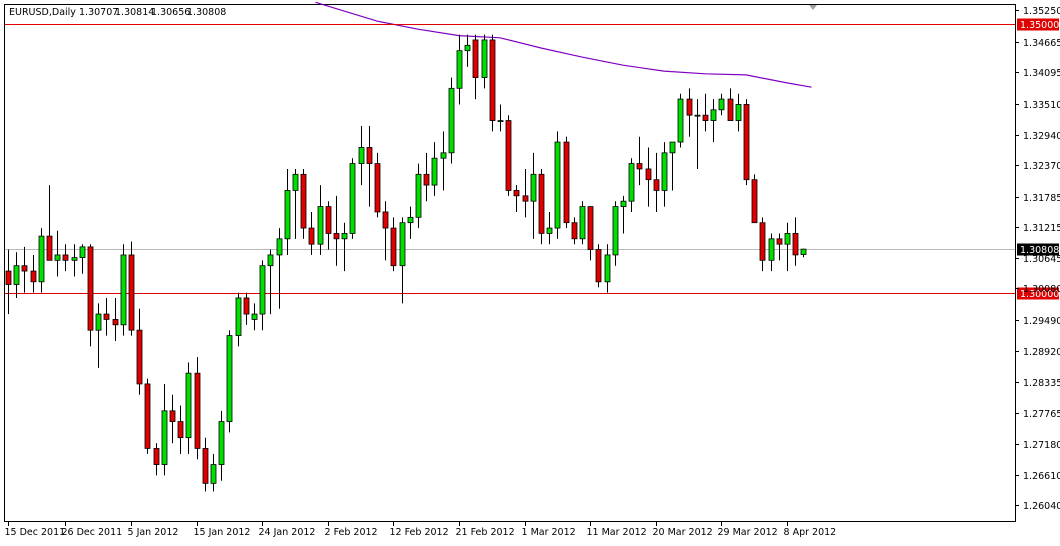 The height and width of the screenshot is (546, 1060). What do you see at coordinates (813, 7) in the screenshot?
I see `shift-marker-icon` at bounding box center [813, 7].